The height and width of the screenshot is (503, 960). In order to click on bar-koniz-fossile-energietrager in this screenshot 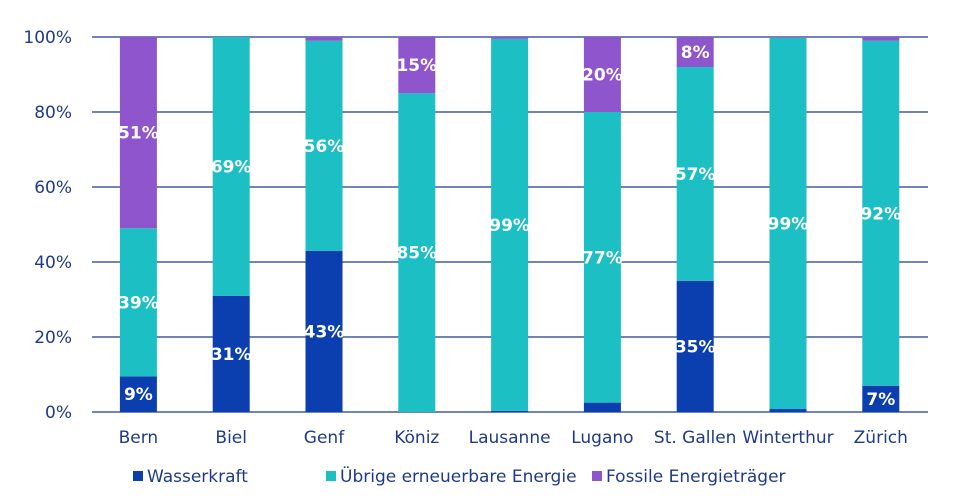, I will do `click(417, 65)`.